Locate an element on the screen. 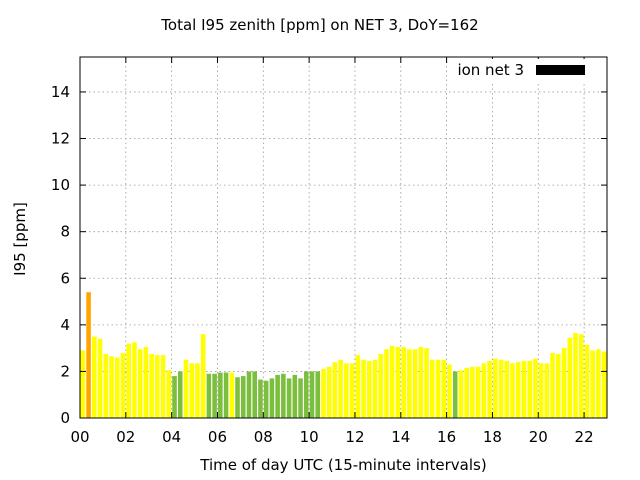 The width and height of the screenshot is (640, 480). legend-background is located at coordinates (521, 70).